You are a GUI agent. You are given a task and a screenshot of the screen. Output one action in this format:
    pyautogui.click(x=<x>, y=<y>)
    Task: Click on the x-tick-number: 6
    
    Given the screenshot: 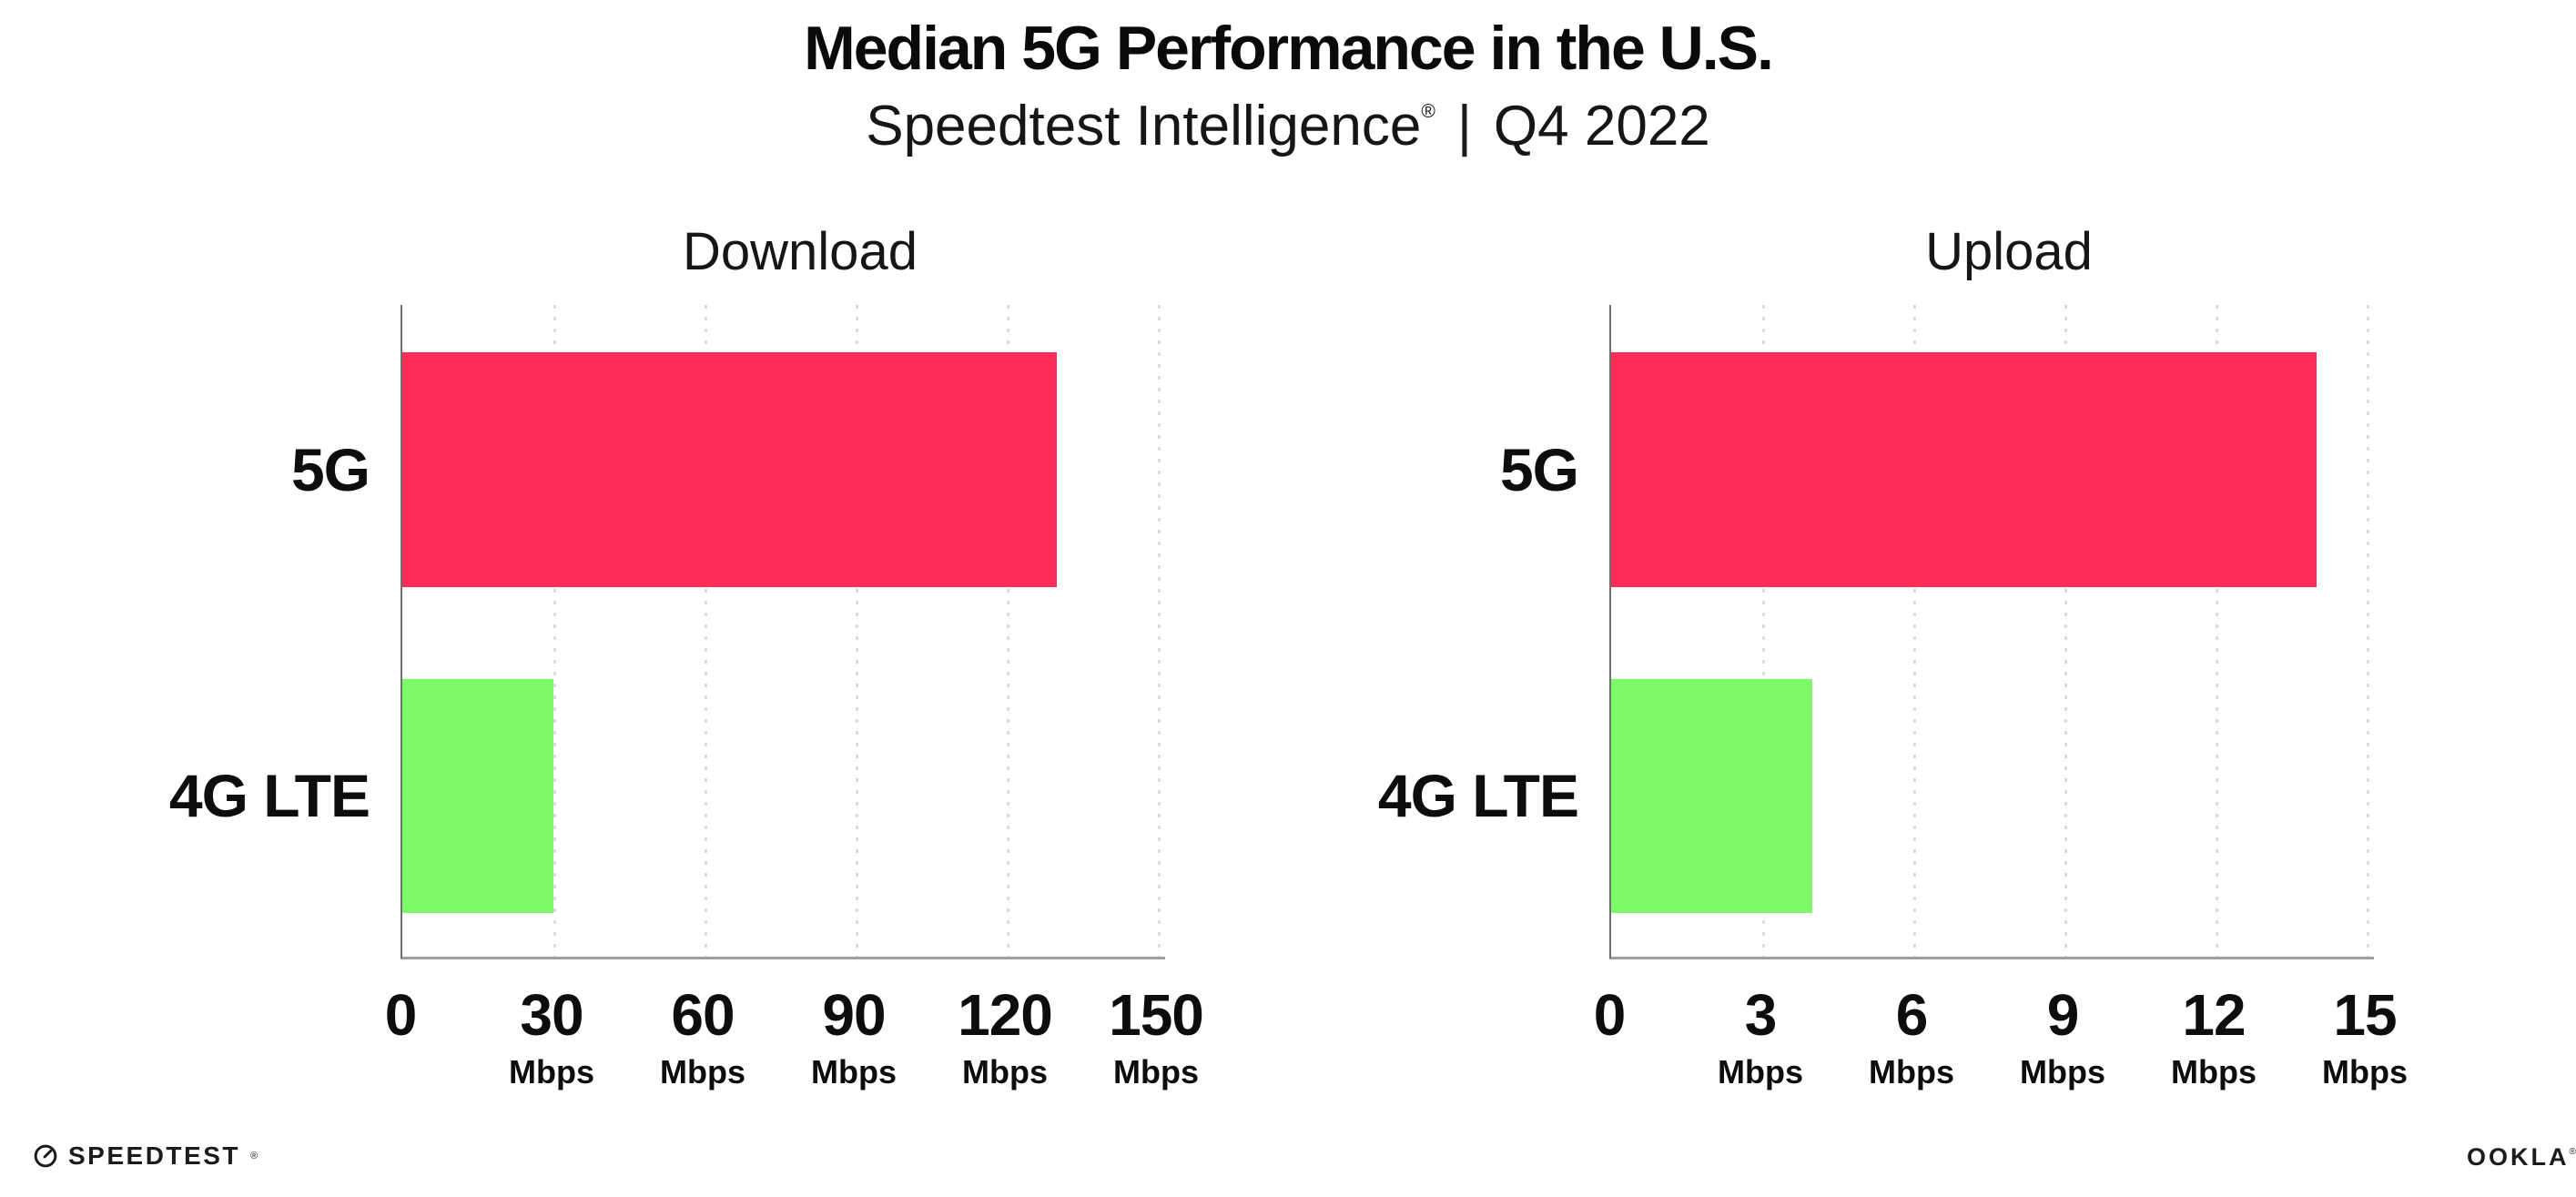 What is the action you would take?
    pyautogui.click(x=1912, y=1015)
    